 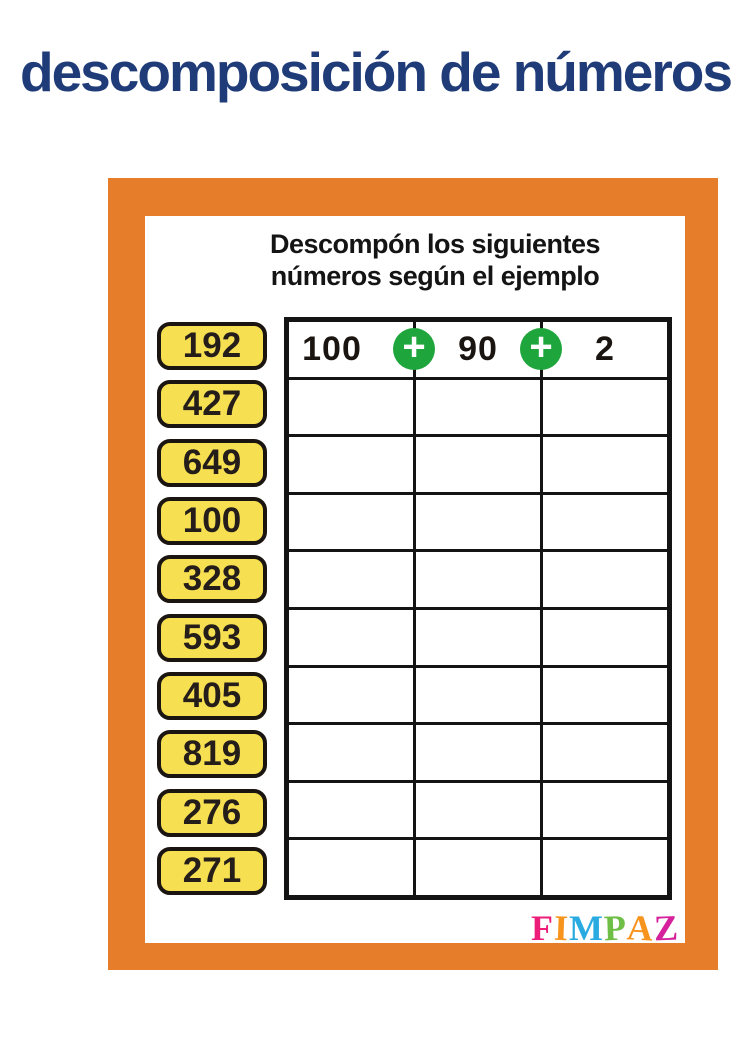 I want to click on number-chip-slot: 276, so click(x=212, y=812).